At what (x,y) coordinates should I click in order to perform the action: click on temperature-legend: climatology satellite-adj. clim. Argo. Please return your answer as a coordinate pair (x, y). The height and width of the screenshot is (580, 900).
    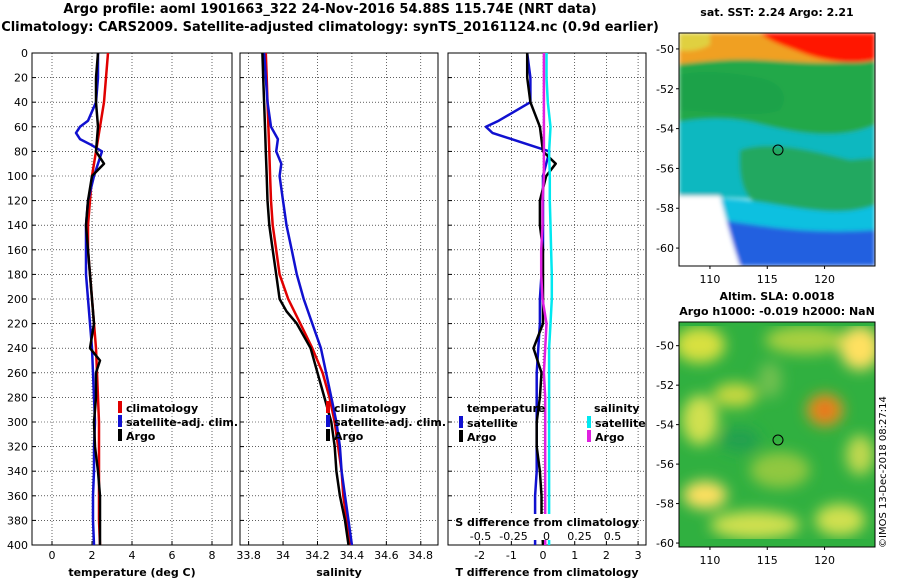
    Looking at the image, I should click on (178, 422).